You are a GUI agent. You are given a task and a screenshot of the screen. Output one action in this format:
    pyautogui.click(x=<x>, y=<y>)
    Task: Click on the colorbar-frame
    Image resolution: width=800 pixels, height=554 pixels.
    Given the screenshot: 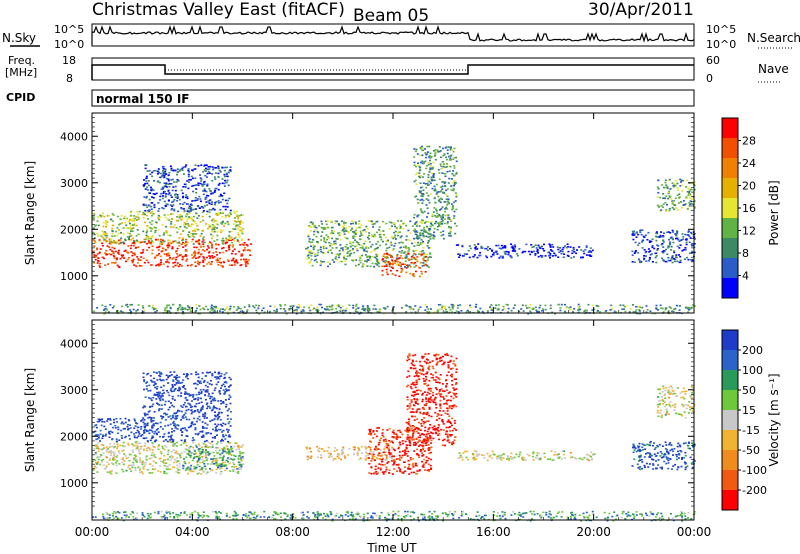 What is the action you would take?
    pyautogui.click(x=730, y=420)
    